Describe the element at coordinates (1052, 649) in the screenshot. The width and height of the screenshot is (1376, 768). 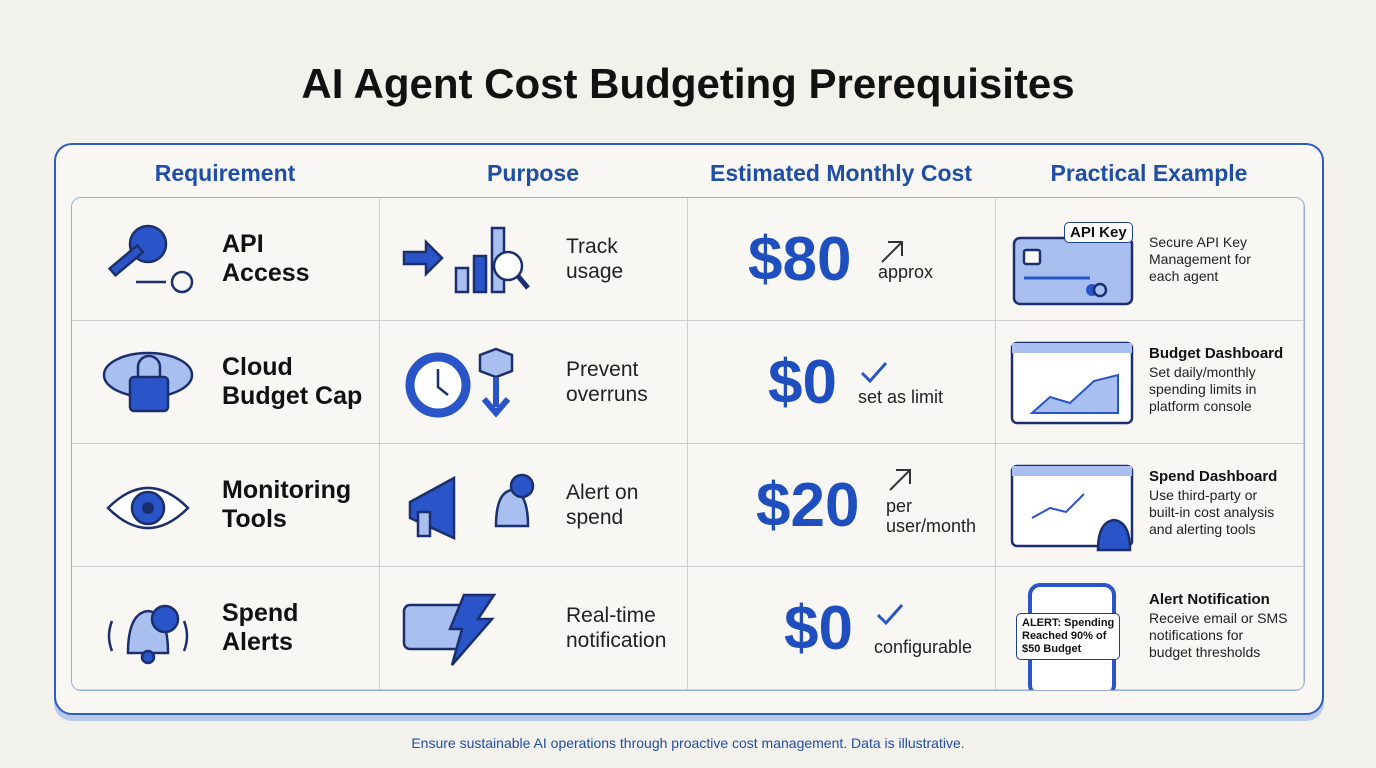
I see `text-line: $50 Budget` at that location.